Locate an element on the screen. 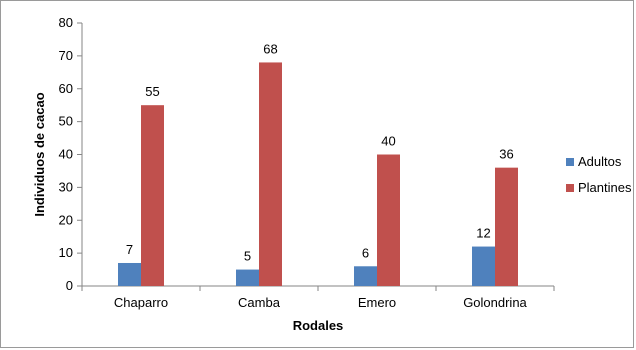 The width and height of the screenshot is (636, 350). legend-label: Adultos is located at coordinates (600, 161).